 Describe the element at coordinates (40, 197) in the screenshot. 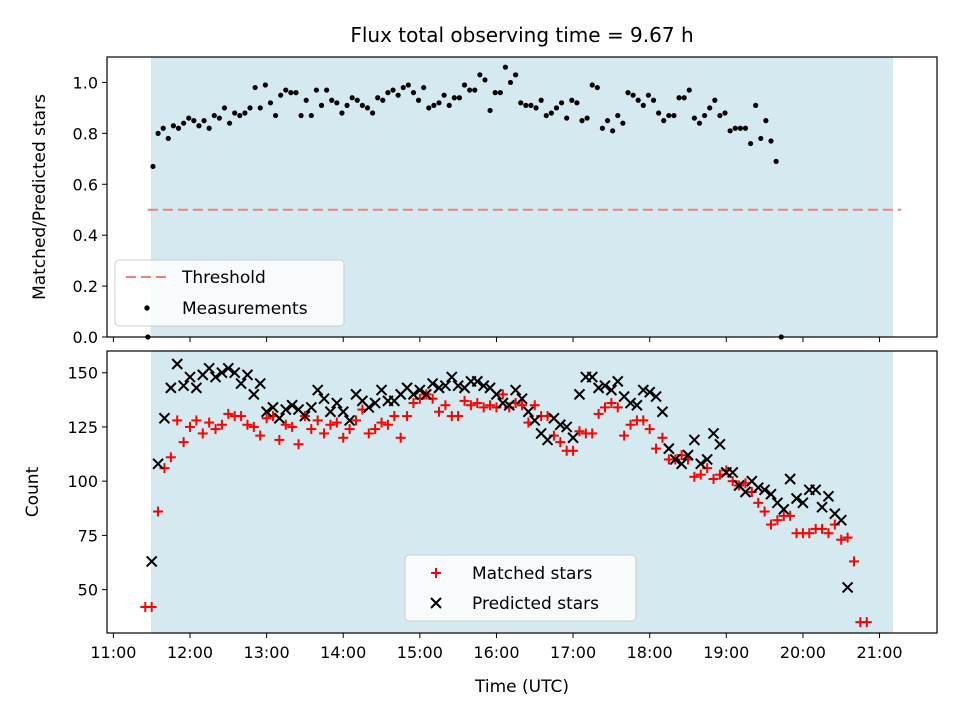

I see `top-ylabel: Matched/Predicted stars` at that location.